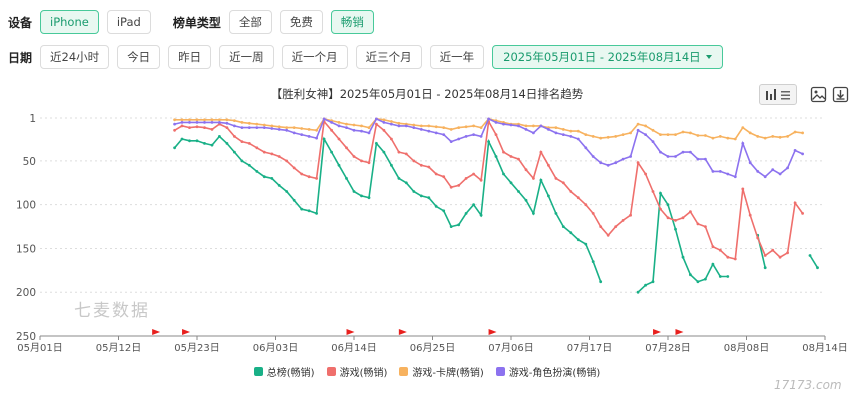 The width and height of the screenshot is (854, 402). What do you see at coordinates (388, 57) in the screenshot?
I see `date-option-3months: 近三个月` at bounding box center [388, 57].